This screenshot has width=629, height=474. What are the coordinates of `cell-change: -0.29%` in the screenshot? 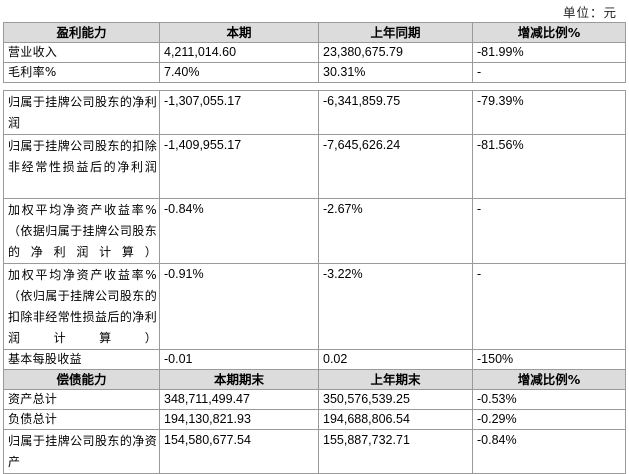 It's located at (549, 419).